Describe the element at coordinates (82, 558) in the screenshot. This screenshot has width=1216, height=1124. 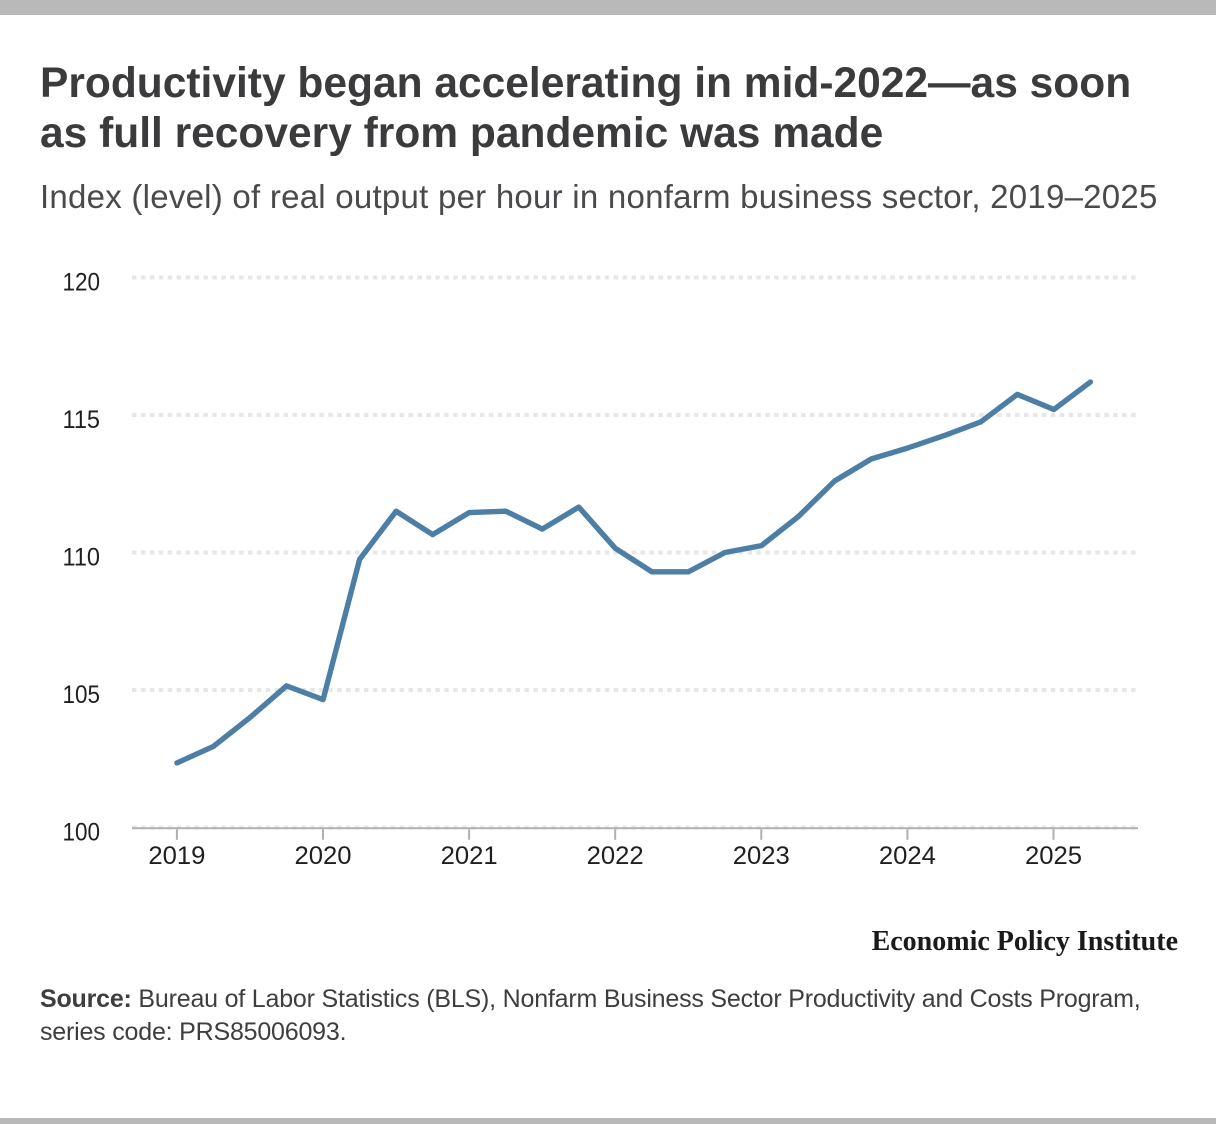
I see `svg-text: 110` at that location.